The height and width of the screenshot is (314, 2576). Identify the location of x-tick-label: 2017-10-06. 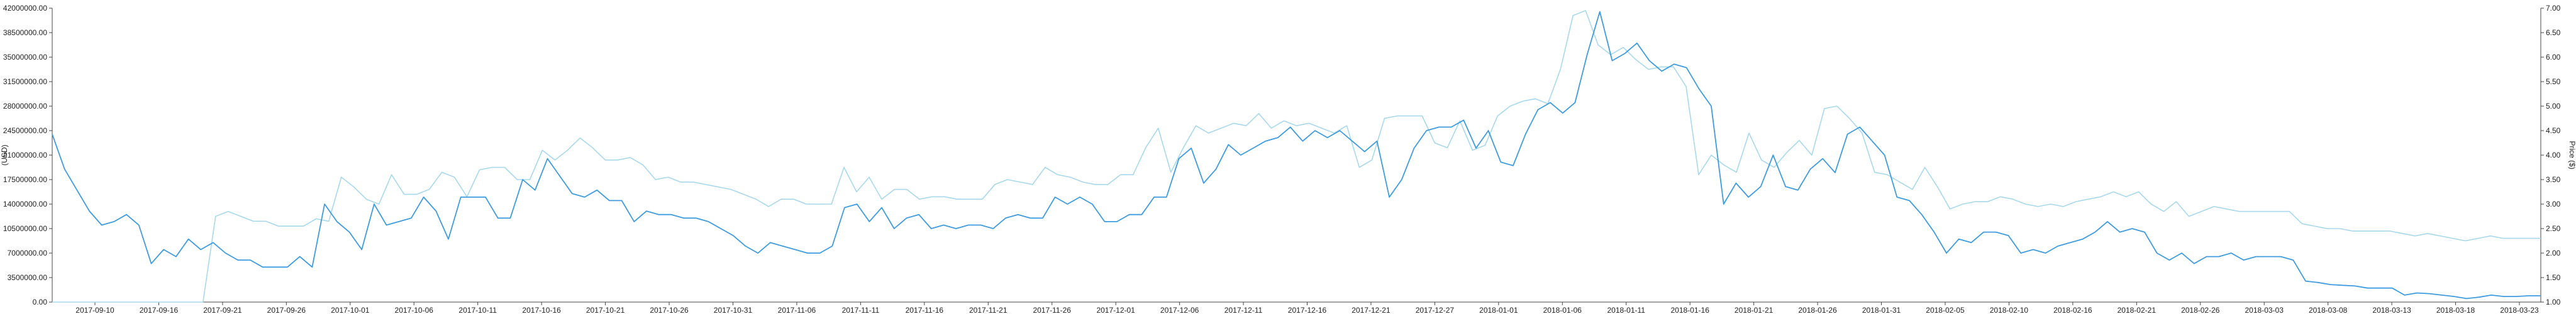
(414, 310).